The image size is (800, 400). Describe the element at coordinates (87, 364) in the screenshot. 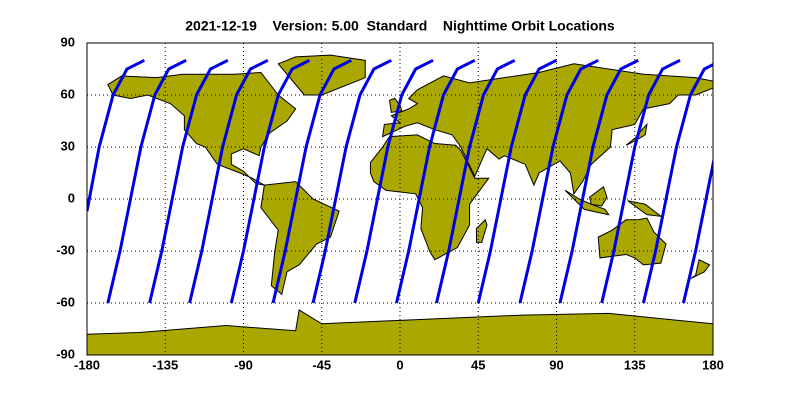

I see `x-tick-label: -180` at that location.